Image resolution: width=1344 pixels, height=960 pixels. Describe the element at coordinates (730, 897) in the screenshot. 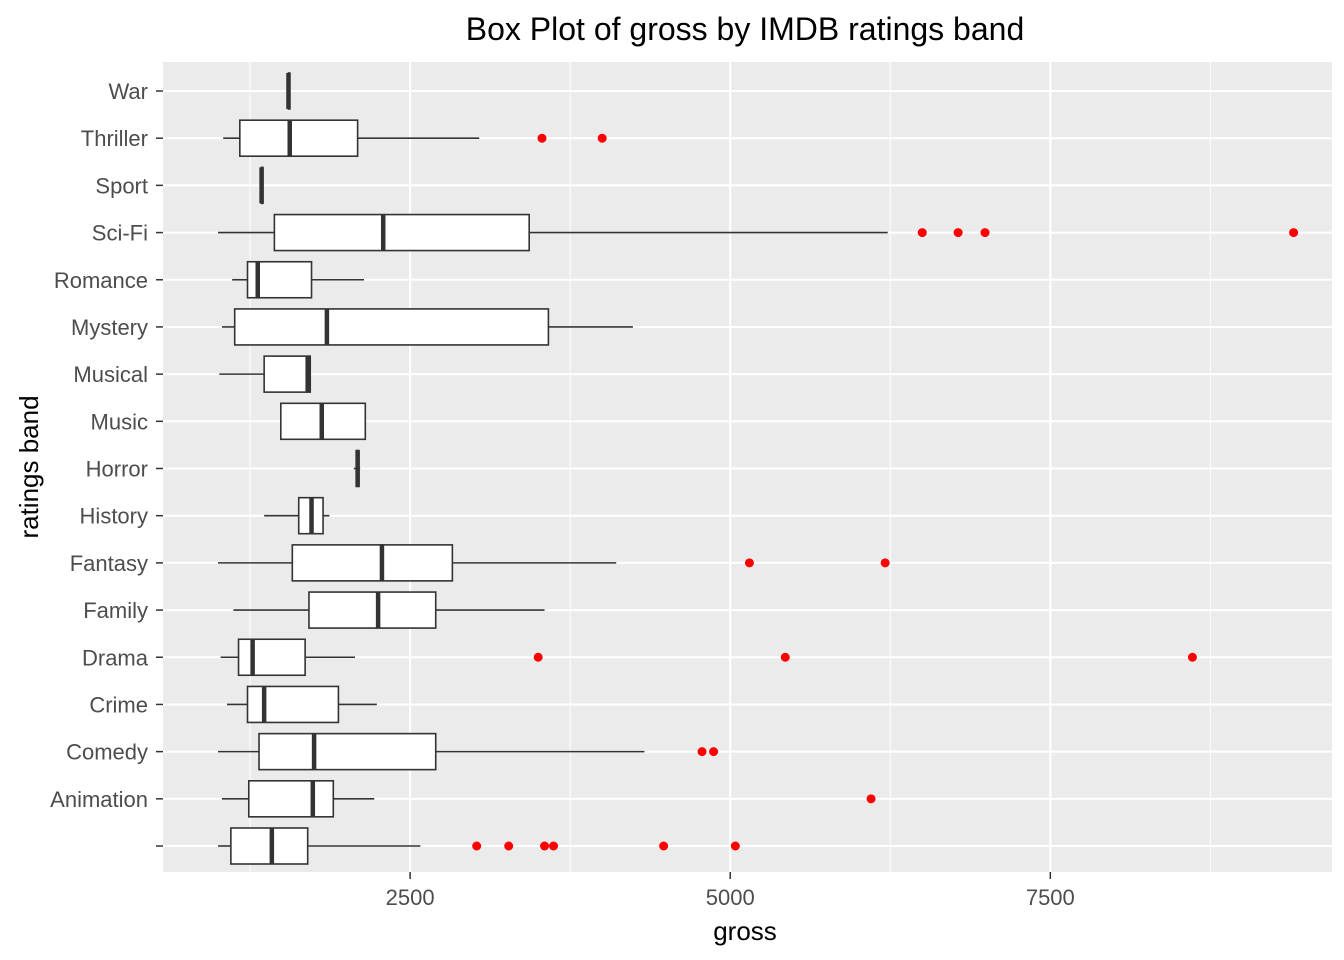

I see `x-tick-label: 5000` at that location.